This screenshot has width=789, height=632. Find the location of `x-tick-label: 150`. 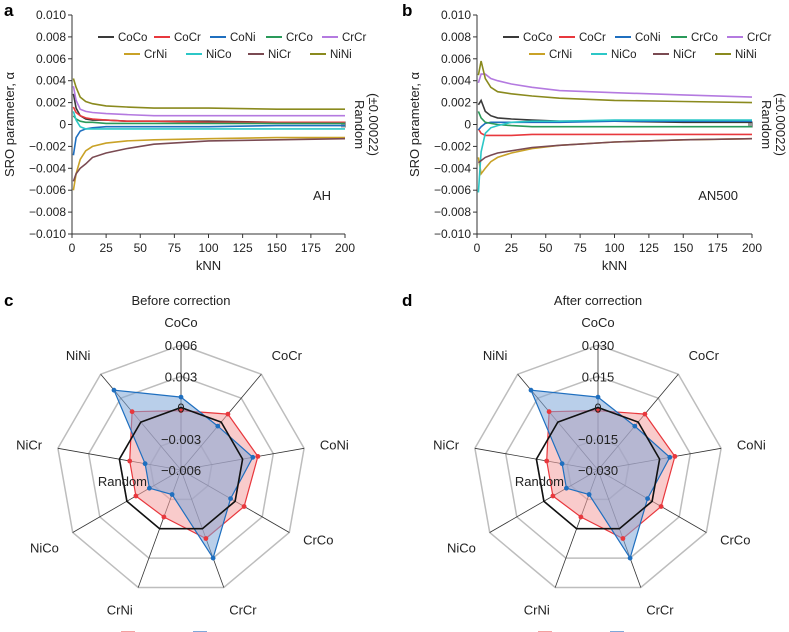

x-tick-label: 150 is located at coordinates (277, 248).